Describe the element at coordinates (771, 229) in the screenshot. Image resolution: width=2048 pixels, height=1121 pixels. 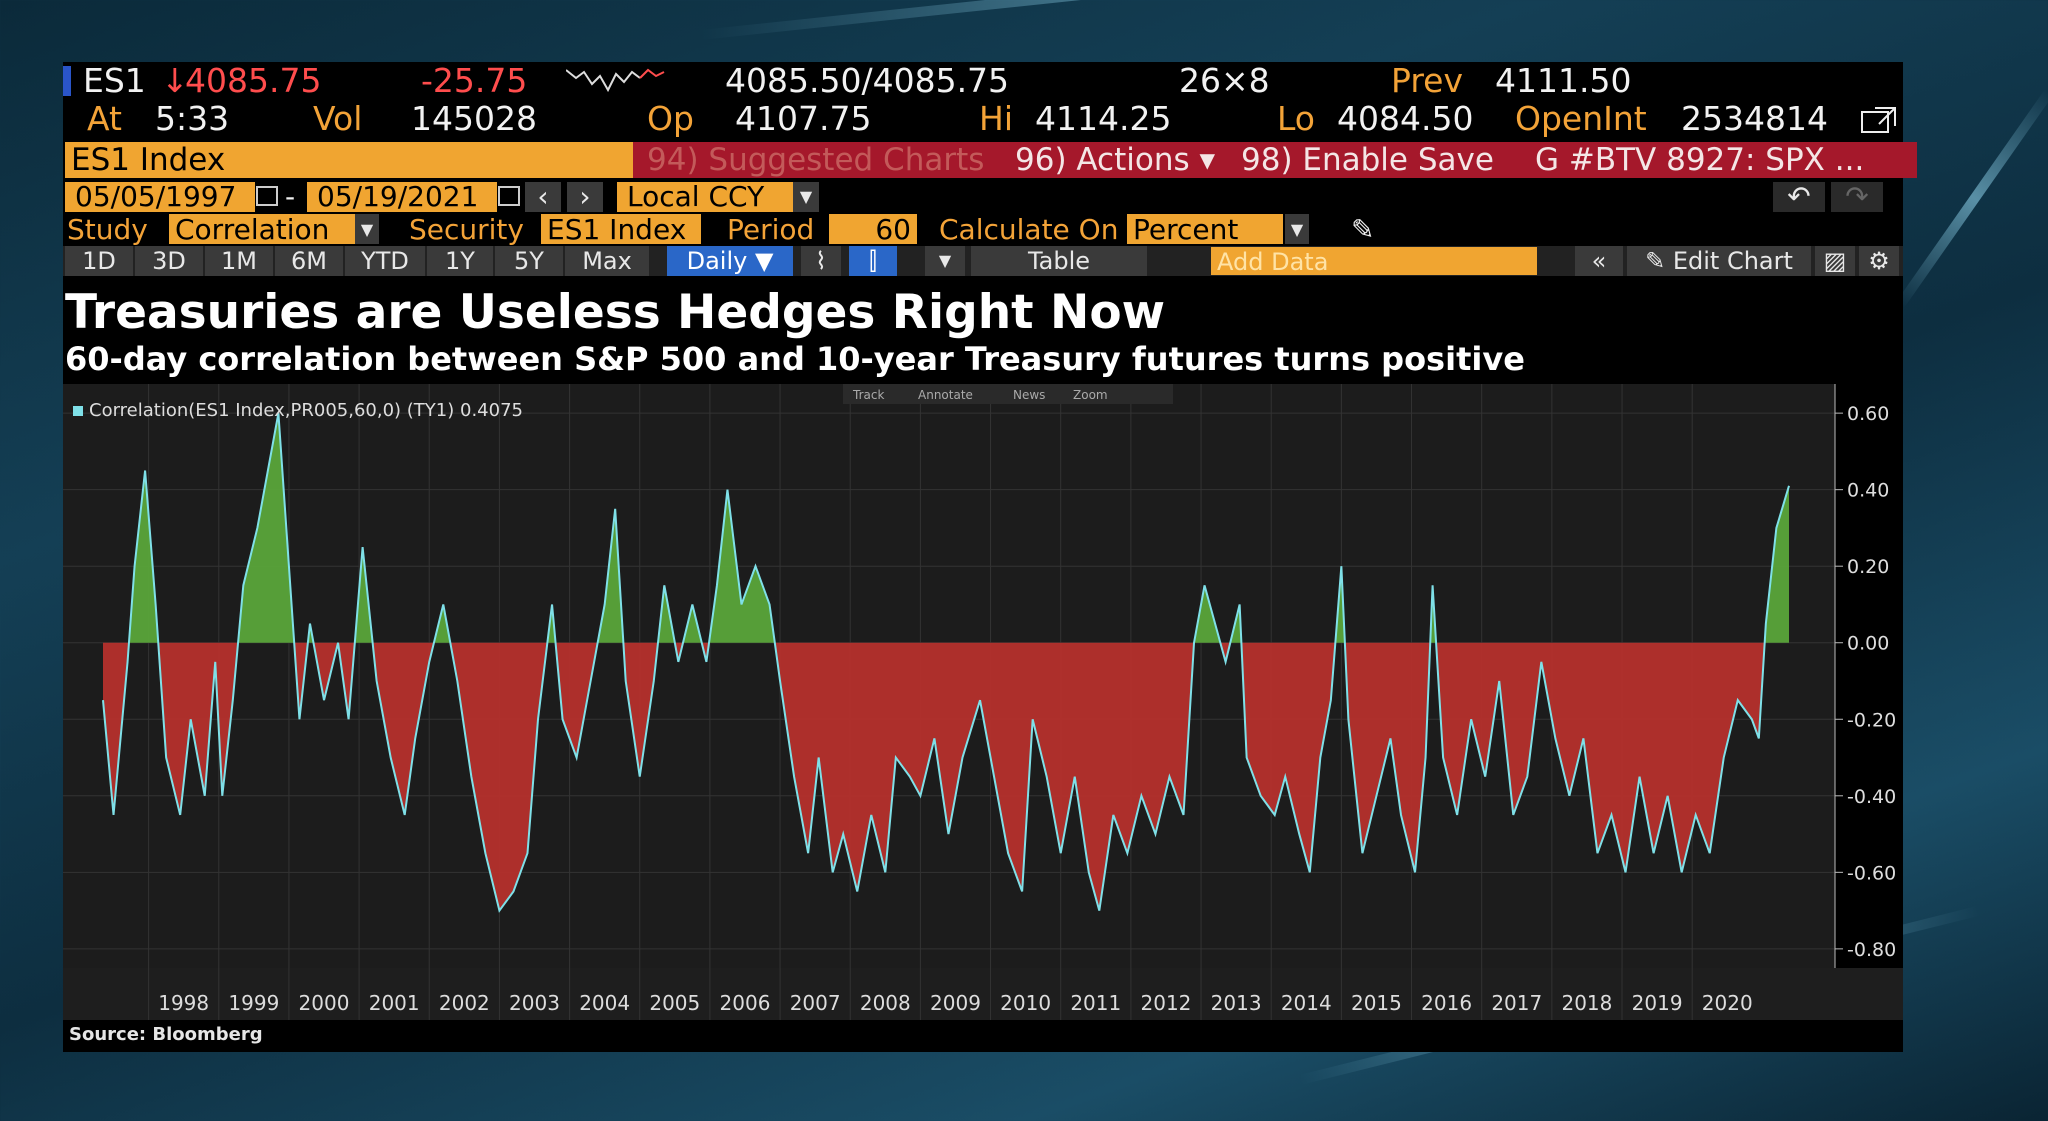
I see `period-label: Period` at that location.